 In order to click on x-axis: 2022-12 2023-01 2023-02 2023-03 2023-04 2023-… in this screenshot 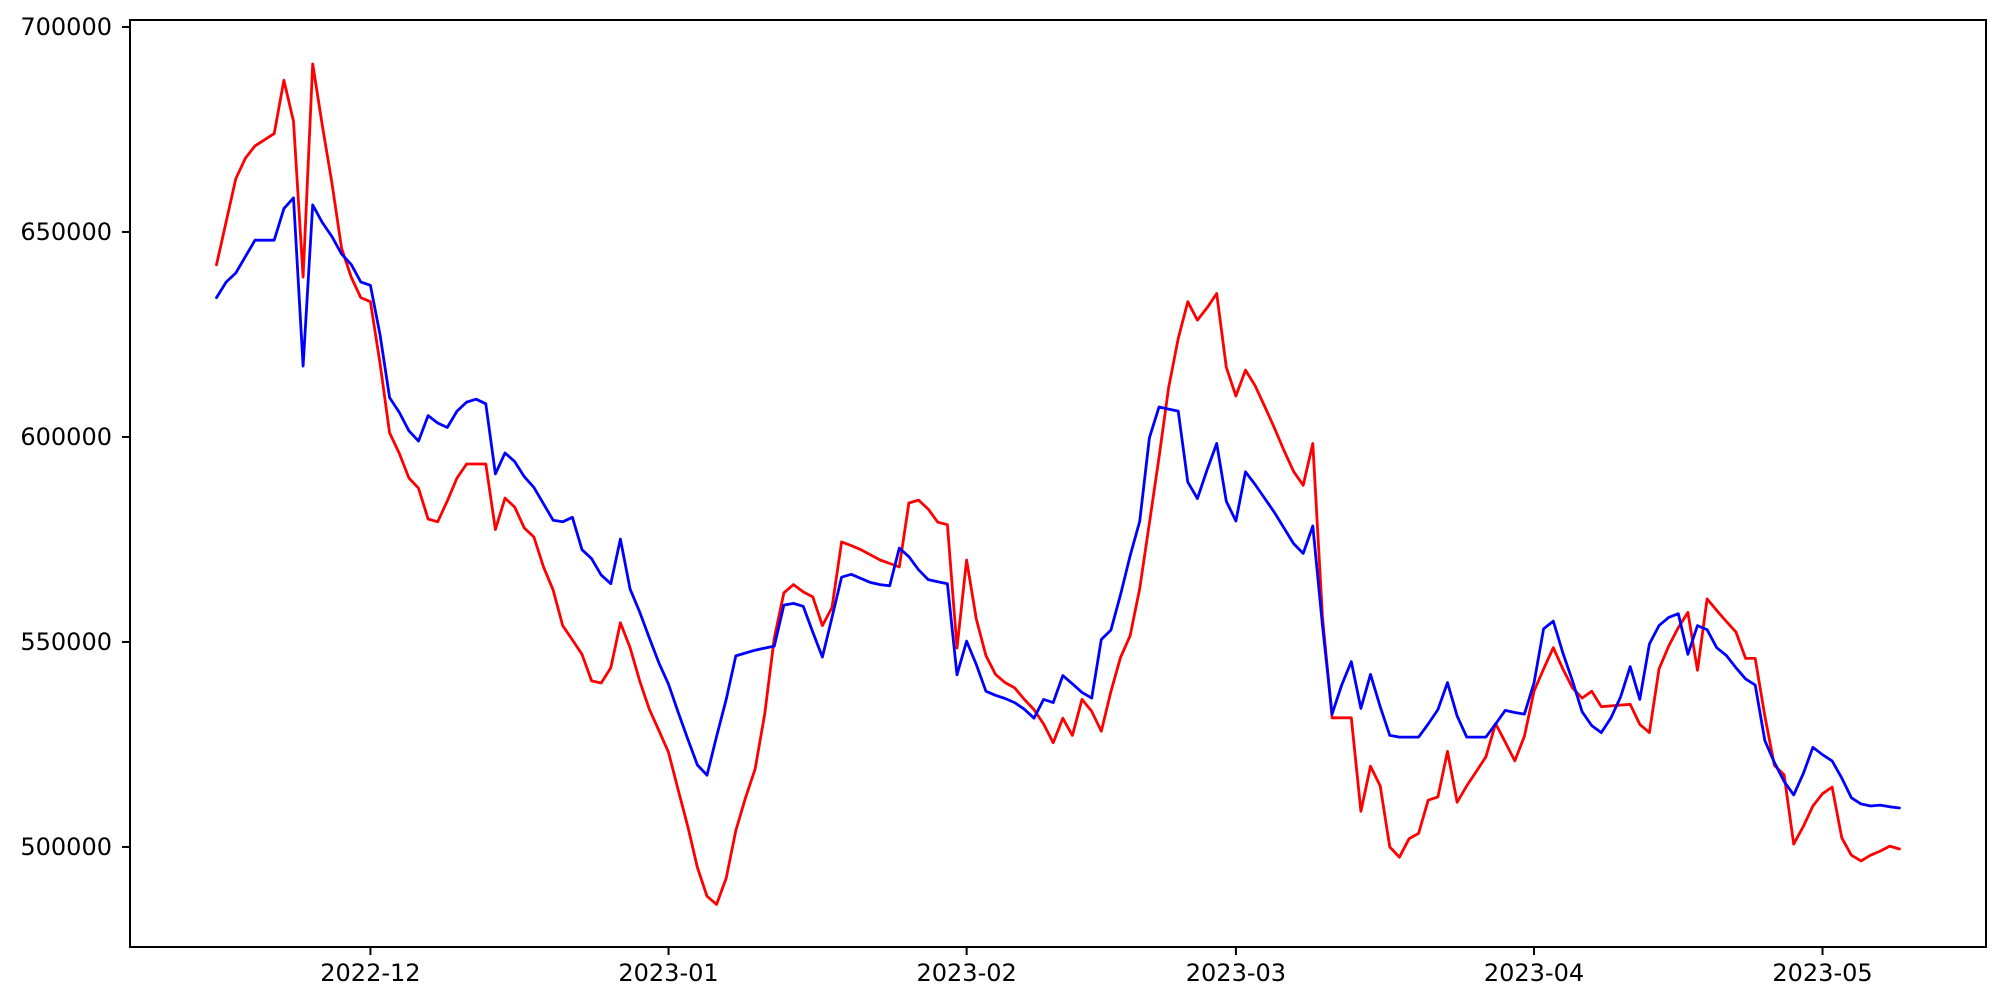, I will do `click(1096, 967)`.